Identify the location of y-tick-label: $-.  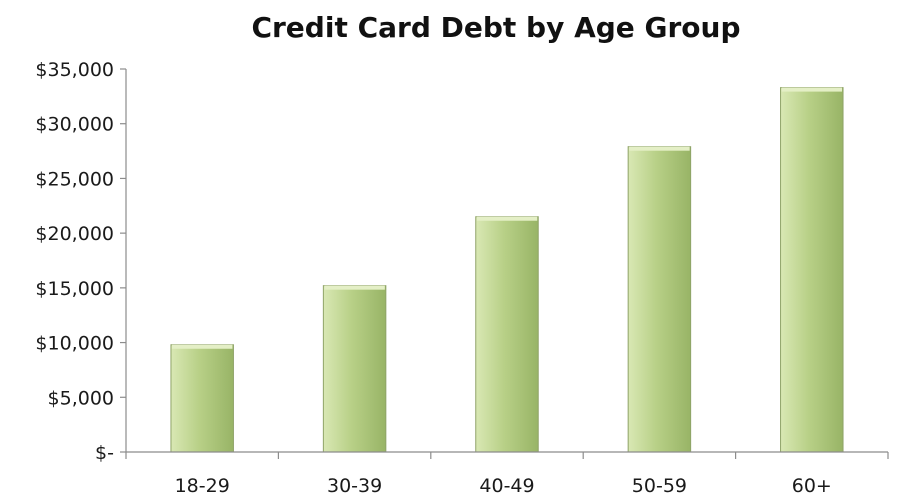
(104, 453).